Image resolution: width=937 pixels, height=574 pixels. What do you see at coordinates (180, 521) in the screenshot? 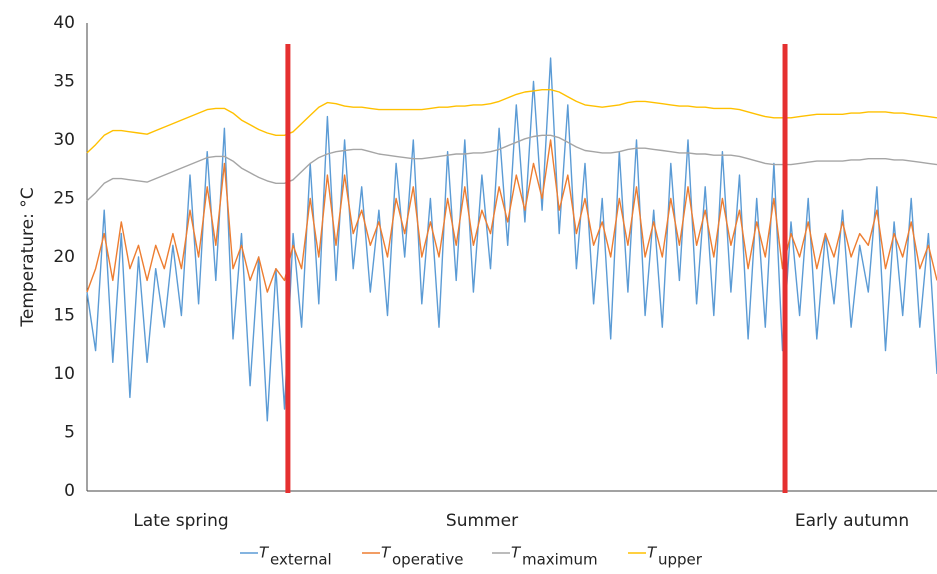
I see `region-label: Late spring` at bounding box center [180, 521].